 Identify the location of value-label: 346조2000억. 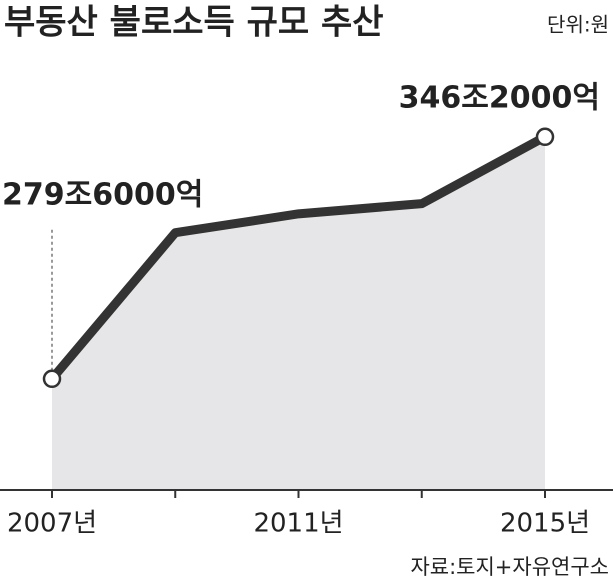
(499, 97).